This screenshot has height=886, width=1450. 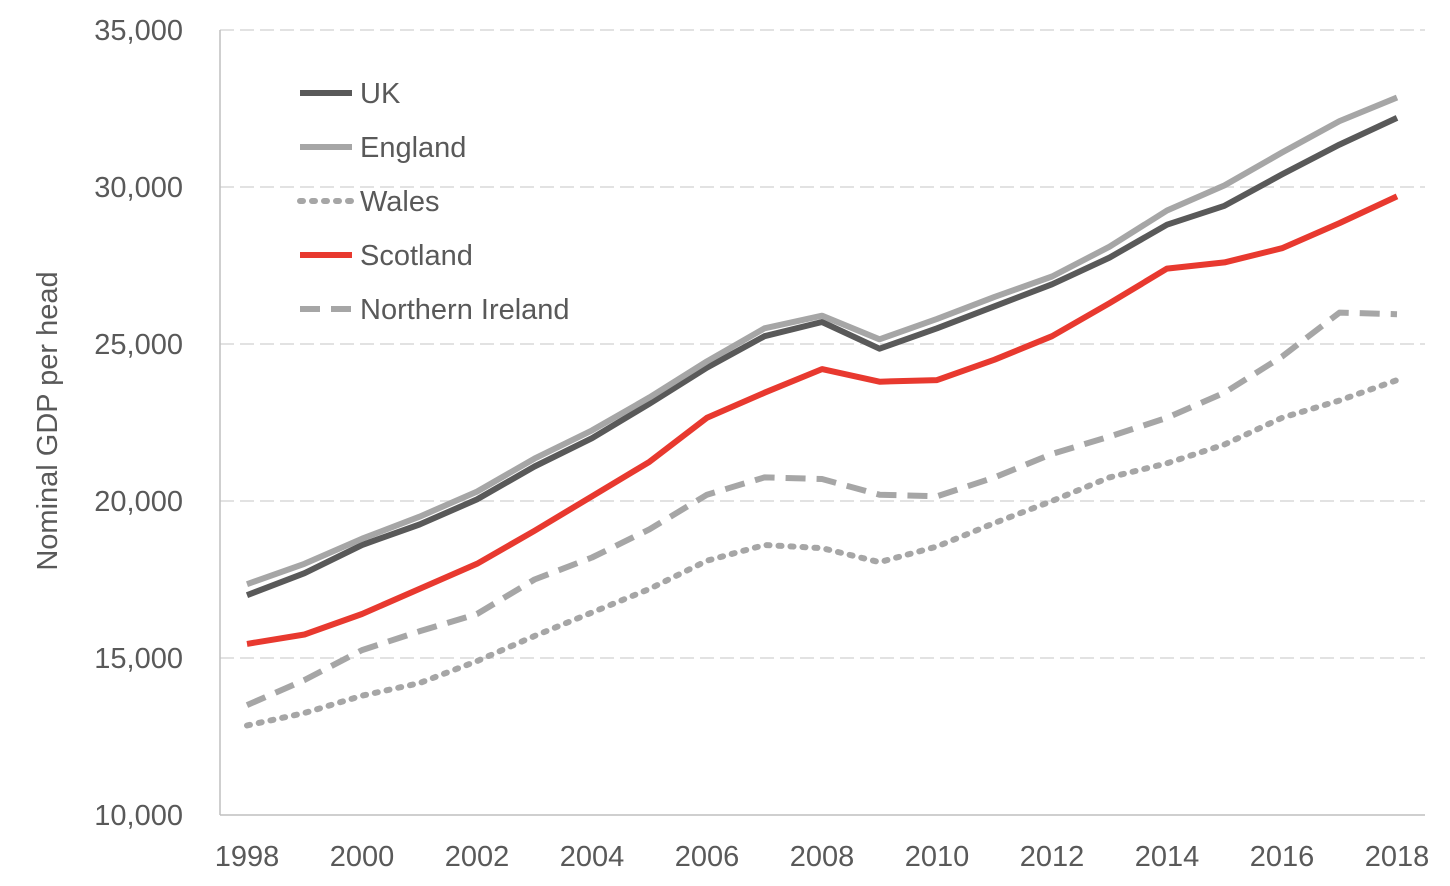 I want to click on legend-label: Scotland, so click(x=416, y=256).